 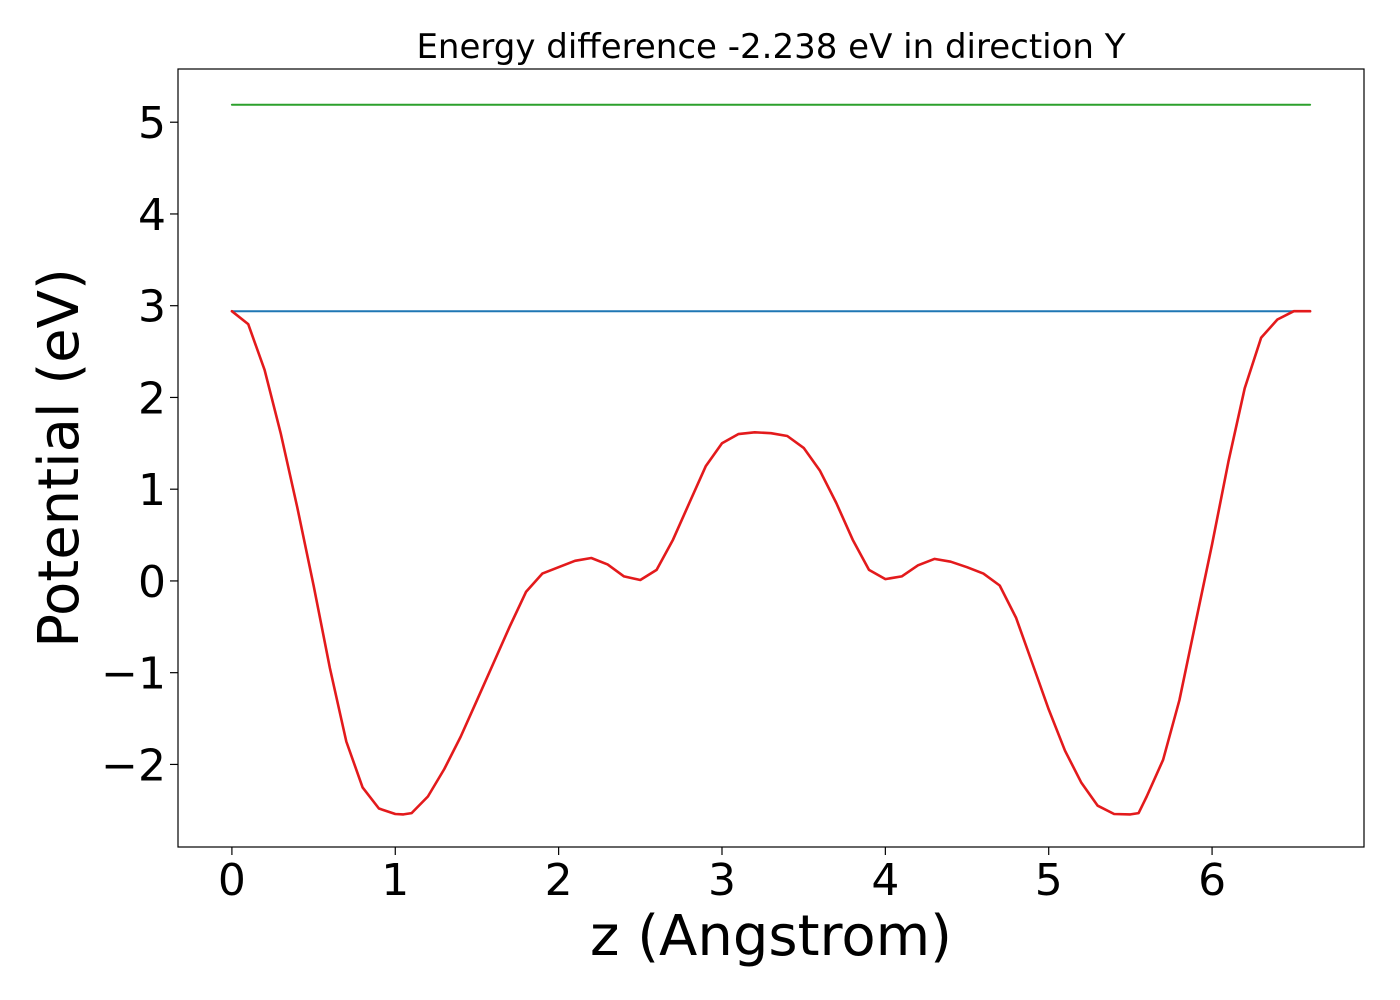 I want to click on y-tick-label: 4, so click(x=152, y=215).